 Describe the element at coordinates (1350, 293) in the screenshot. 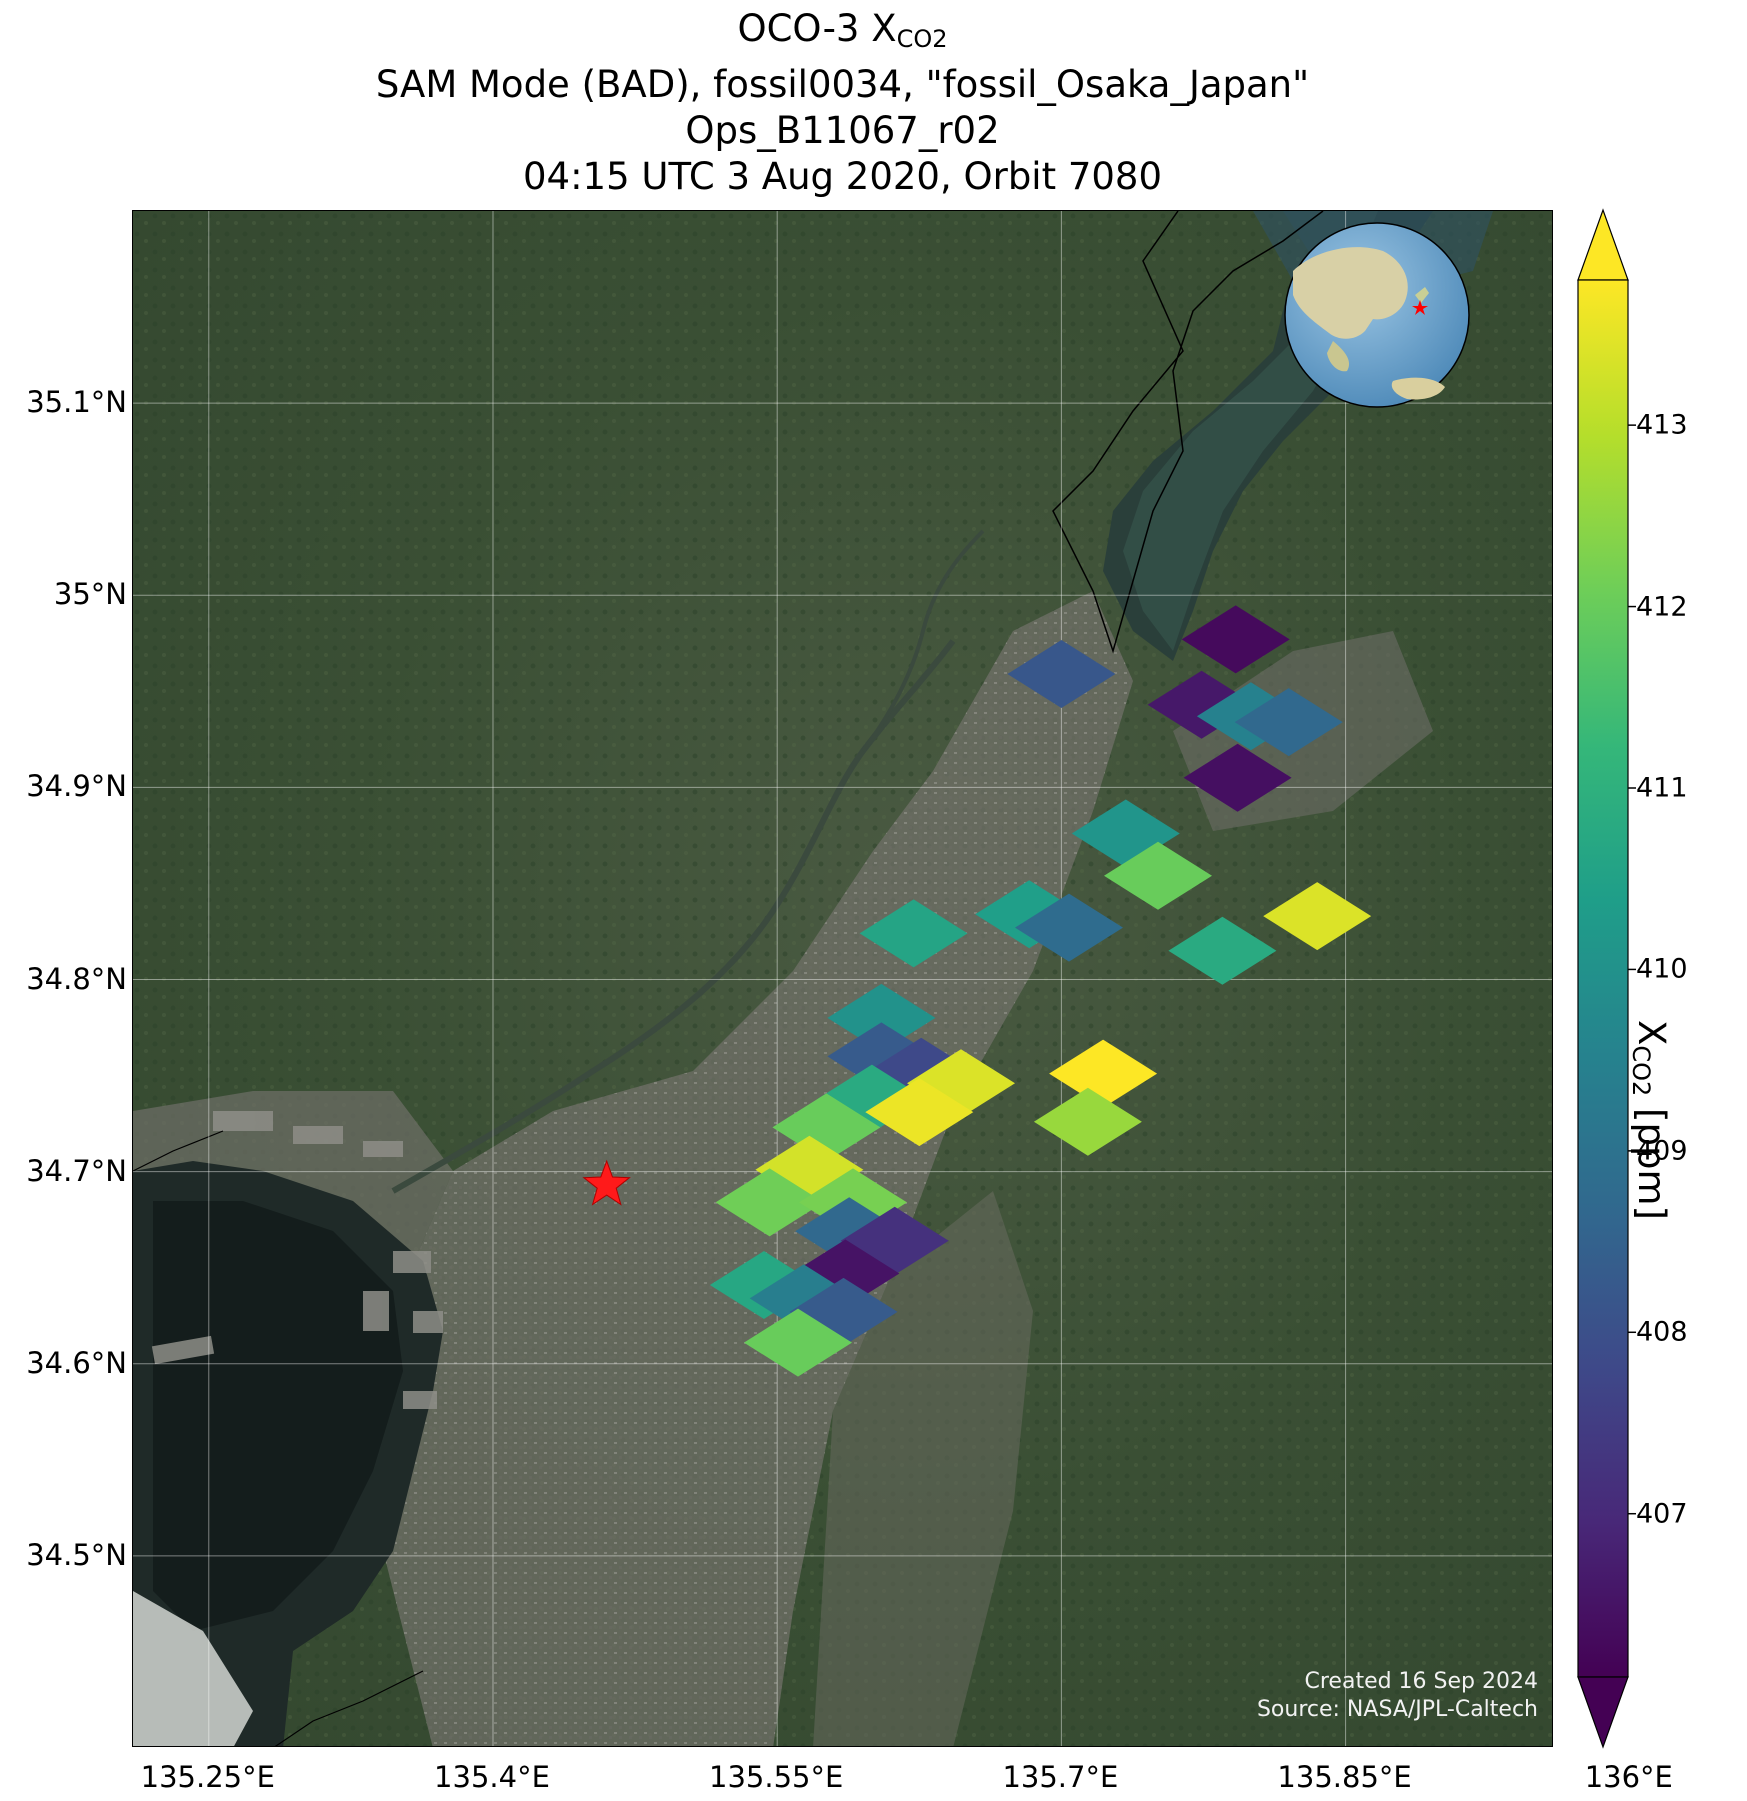

I see `globe-asia-landmass` at that location.